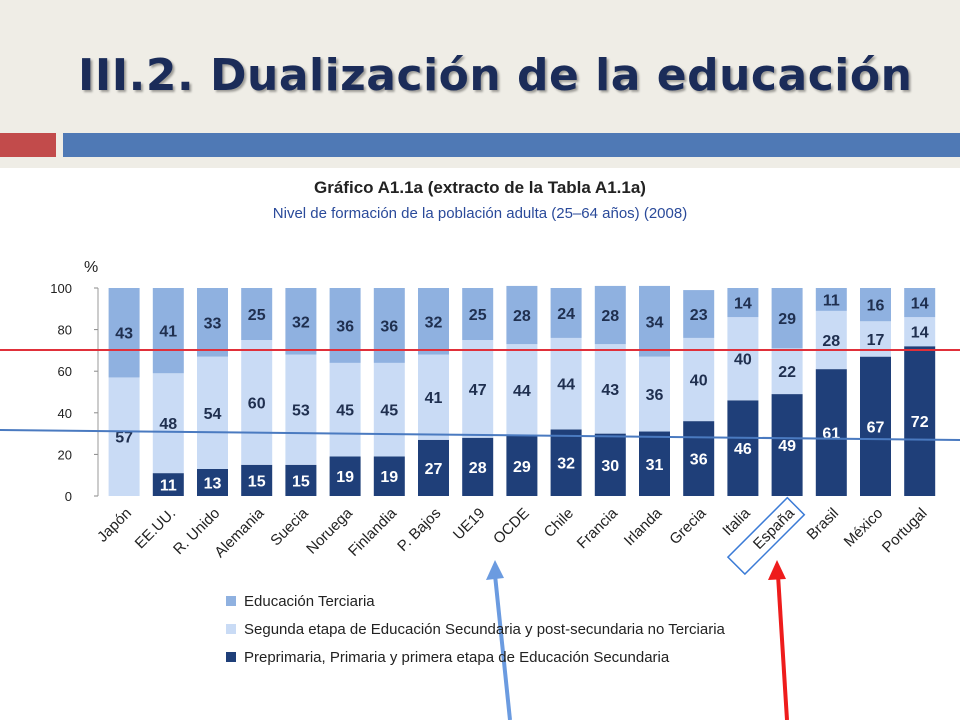 The height and width of the screenshot is (720, 960). What do you see at coordinates (419, 530) in the screenshot?
I see `x-tick-label: P. Bajos` at bounding box center [419, 530].